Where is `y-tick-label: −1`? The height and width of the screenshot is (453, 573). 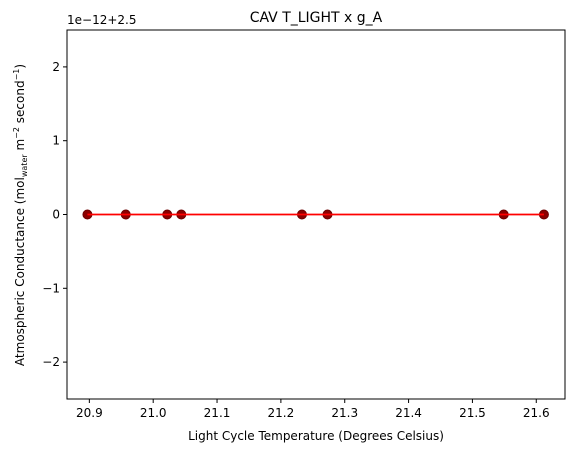
y-tick-label: −1 is located at coordinates (51, 288).